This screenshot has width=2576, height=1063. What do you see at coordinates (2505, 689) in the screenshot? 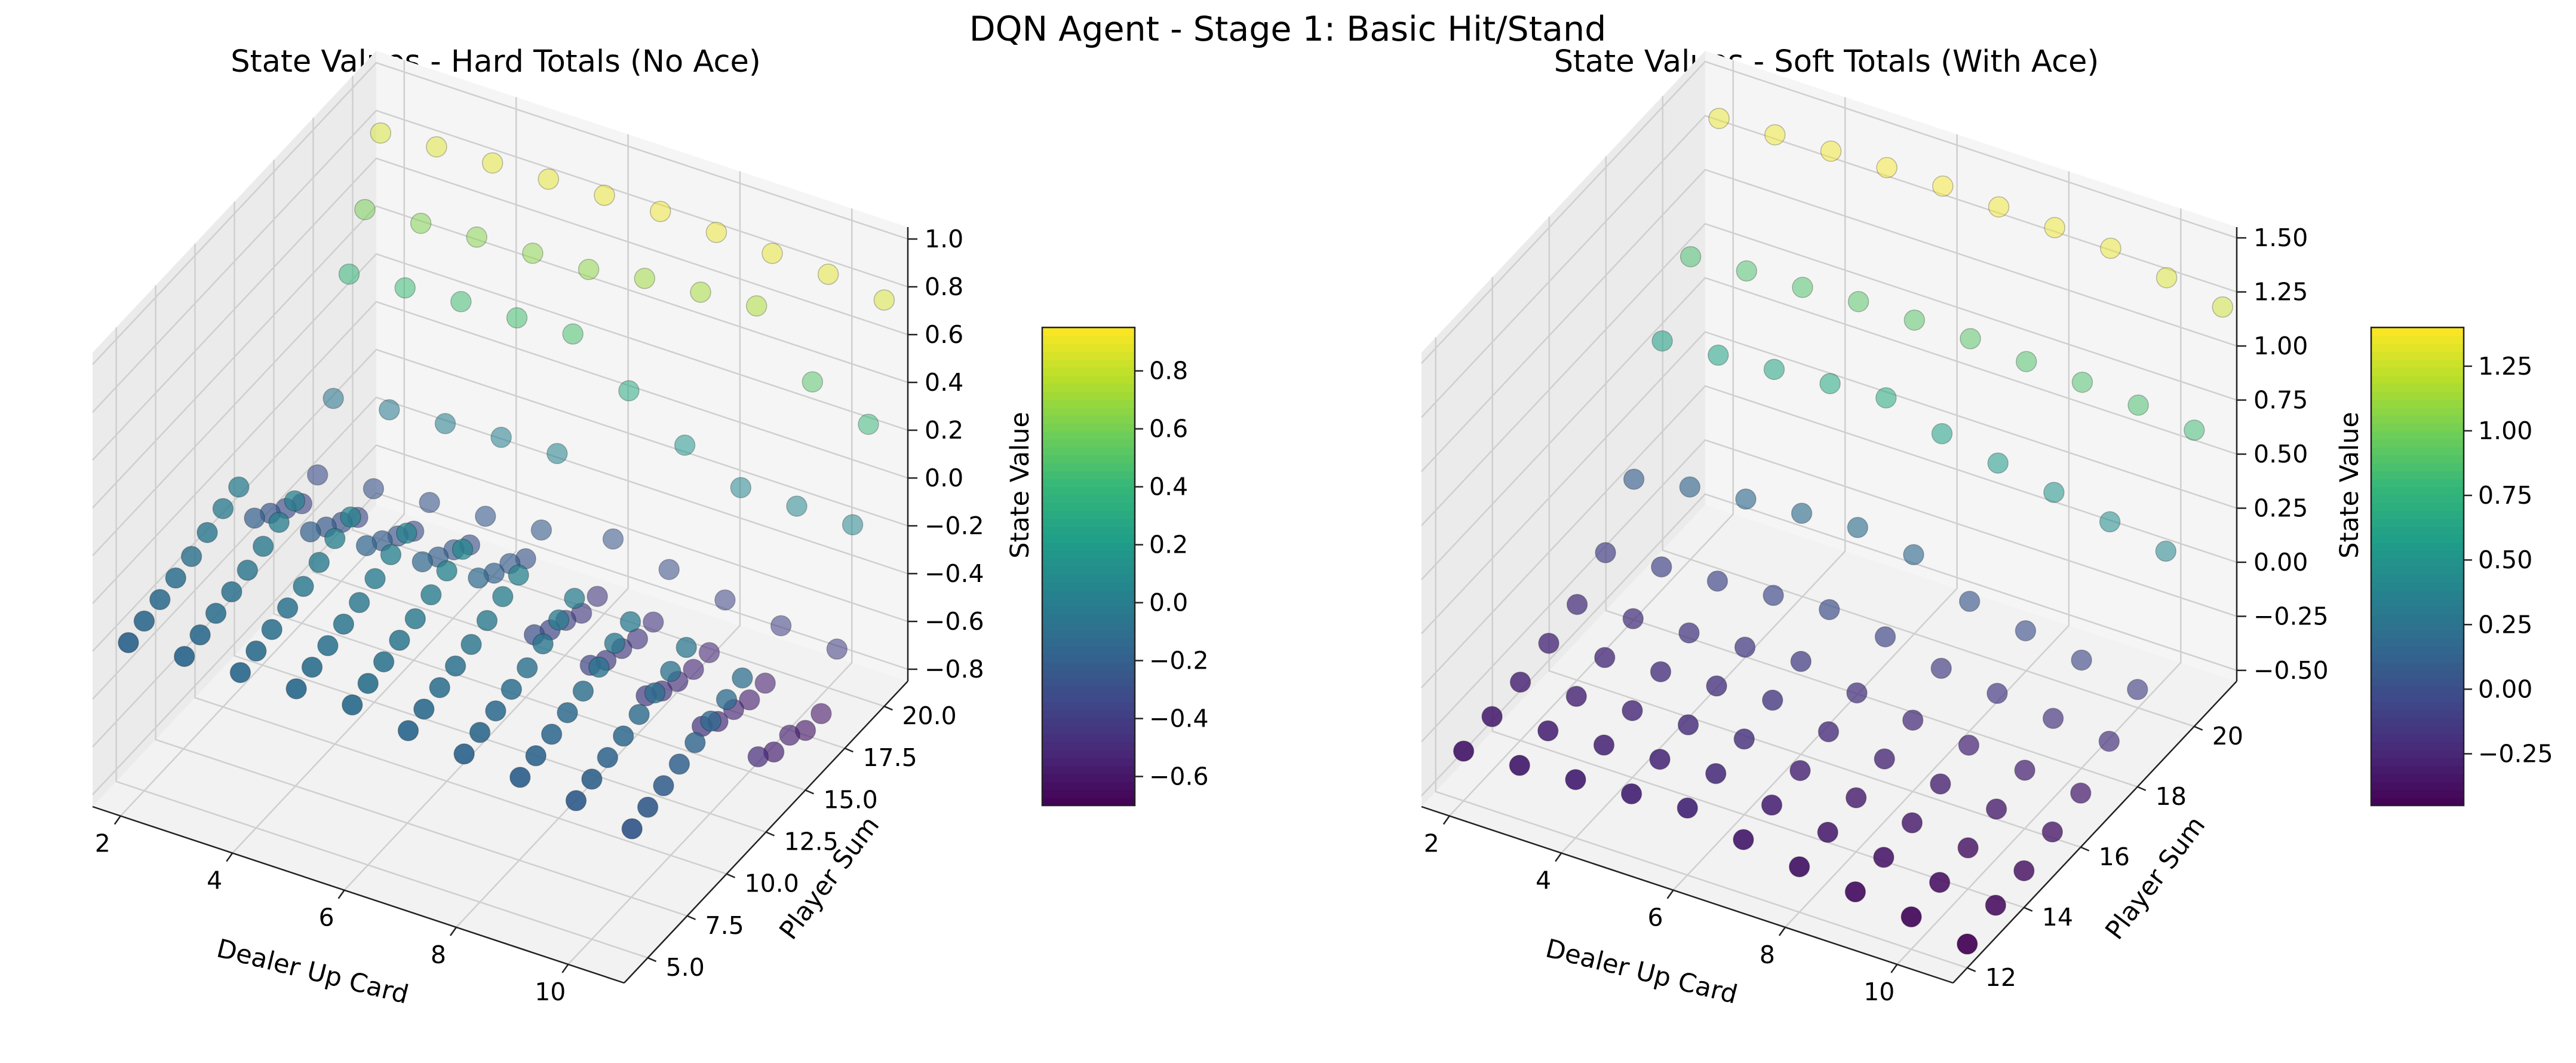
I see `colorbar-tick-label: 0.00` at bounding box center [2505, 689].